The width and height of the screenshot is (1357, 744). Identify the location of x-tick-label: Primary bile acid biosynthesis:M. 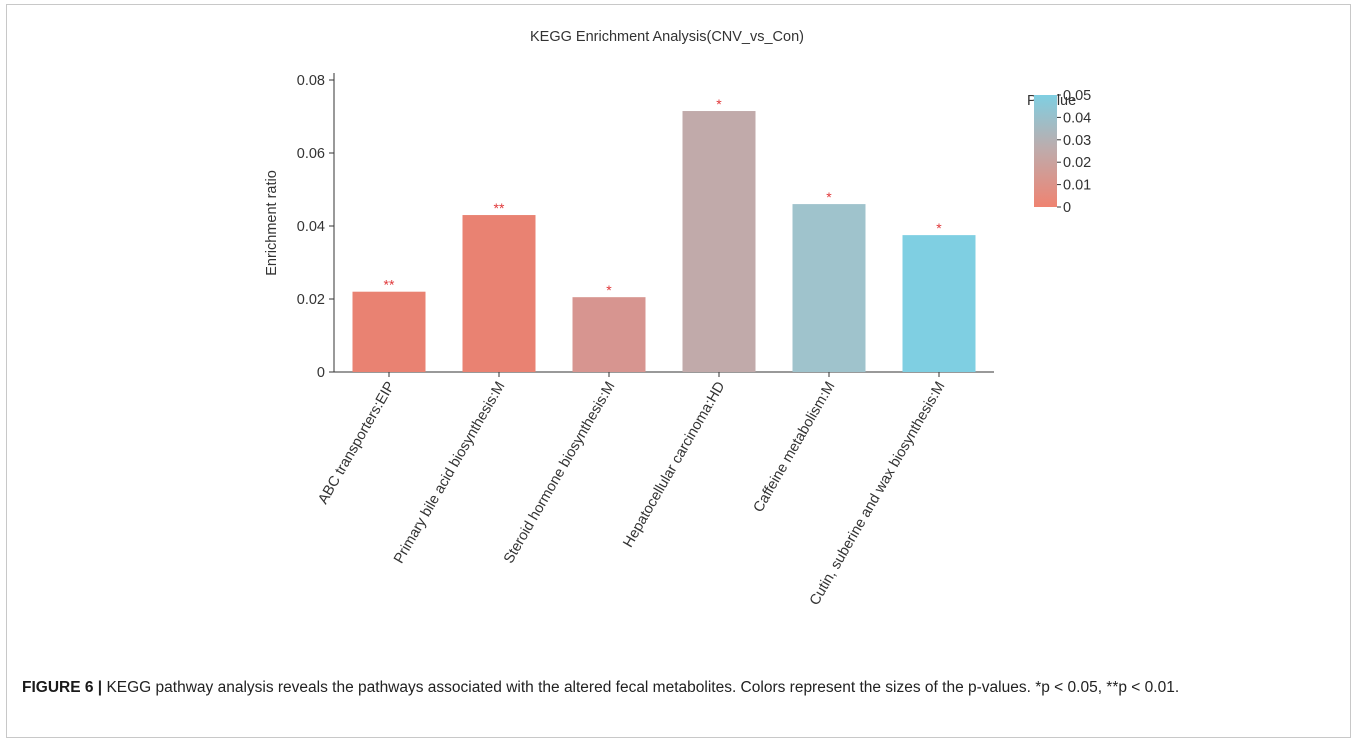
(449, 472).